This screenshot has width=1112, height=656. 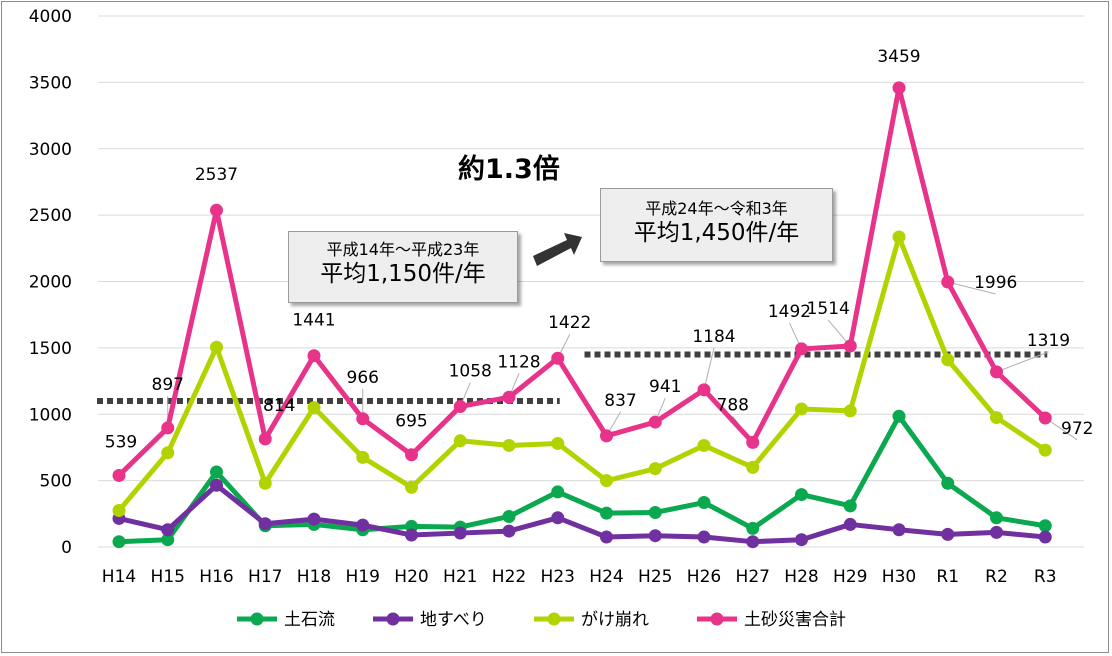 I want to click on x-tick-label: H19, so click(x=363, y=577).